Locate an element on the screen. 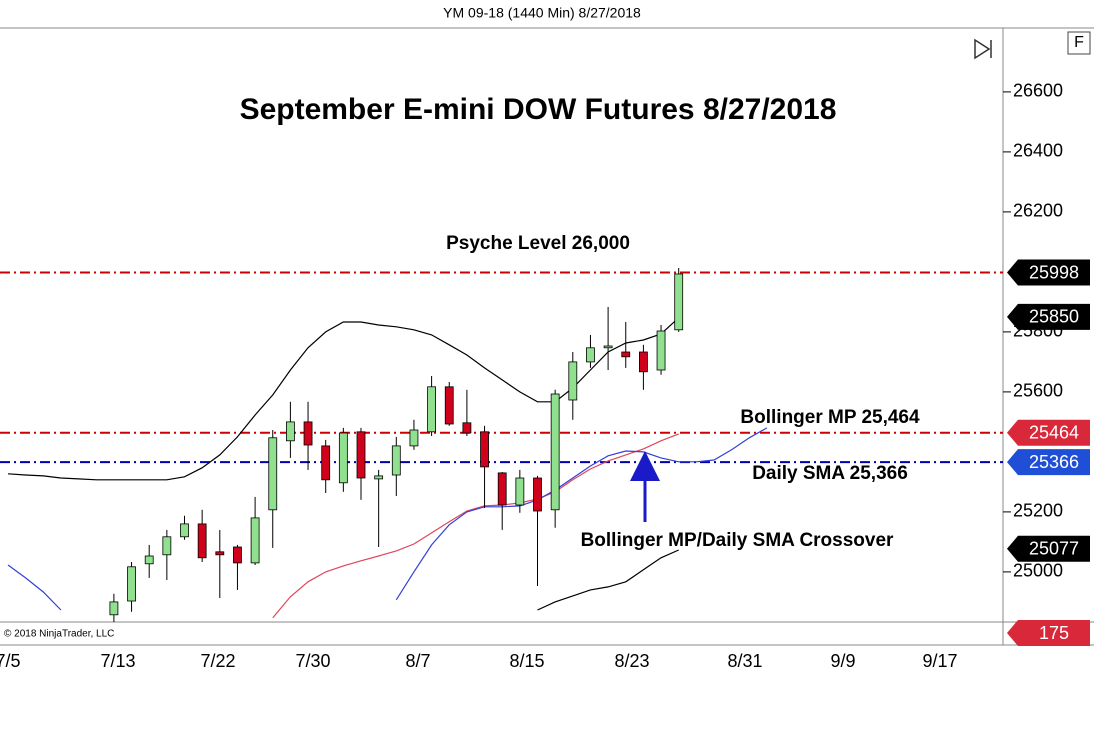 The width and height of the screenshot is (1094, 729). annotation: Bollinger MP/Daily SMA Crossover is located at coordinates (737, 540).